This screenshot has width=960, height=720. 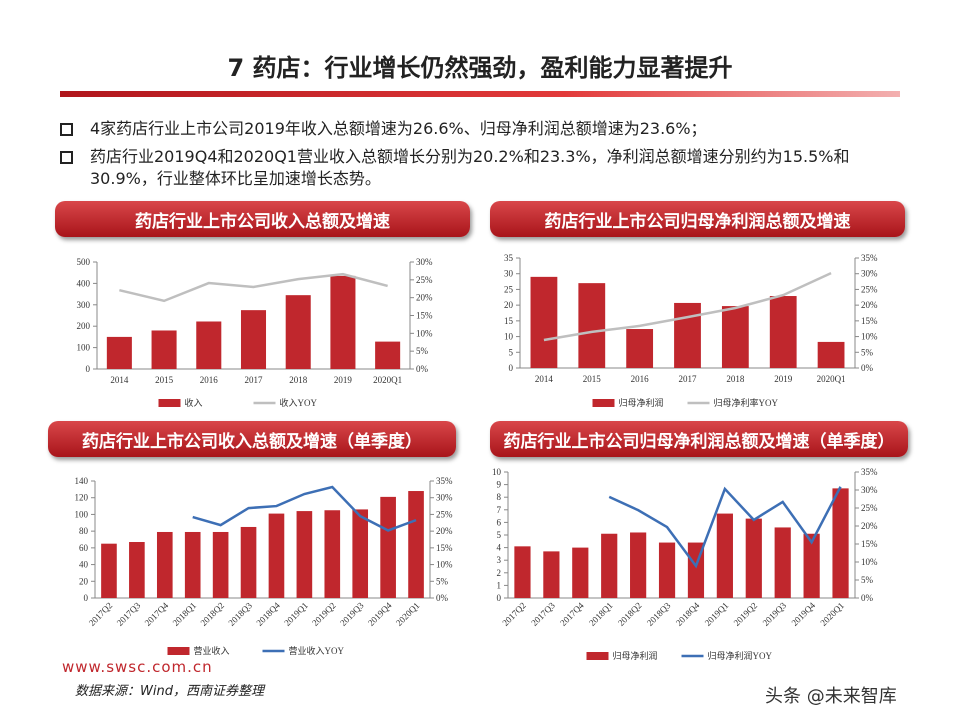 What do you see at coordinates (509, 305) in the screenshot?
I see `y-tick-label: 20` at bounding box center [509, 305].